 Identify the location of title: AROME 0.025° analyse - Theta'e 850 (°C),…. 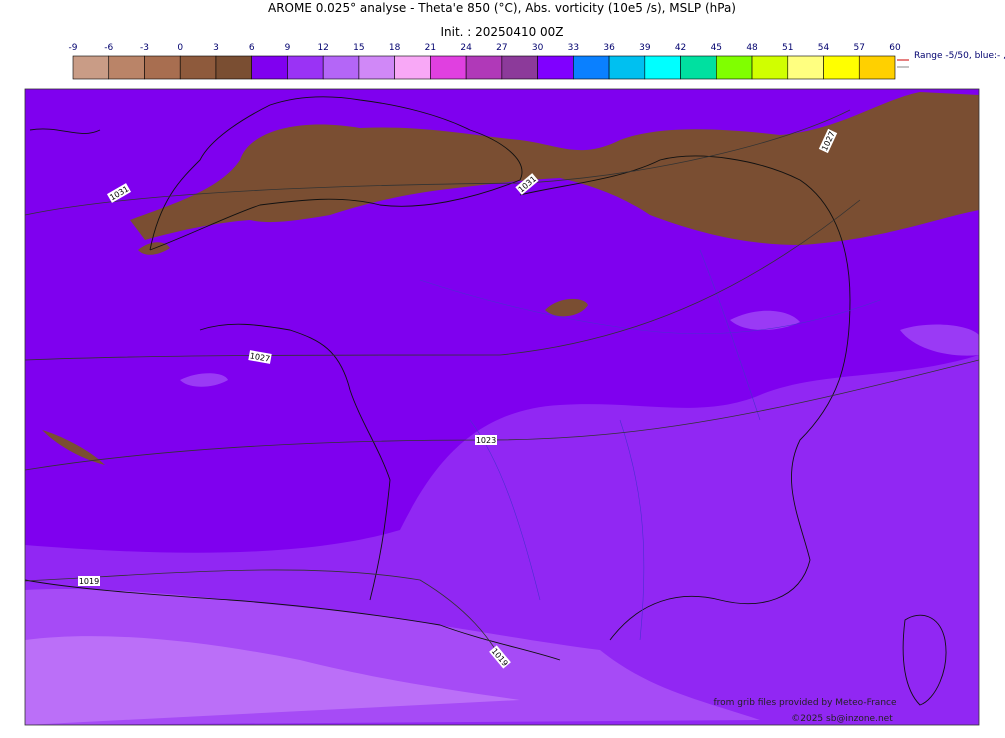
(502, 8).